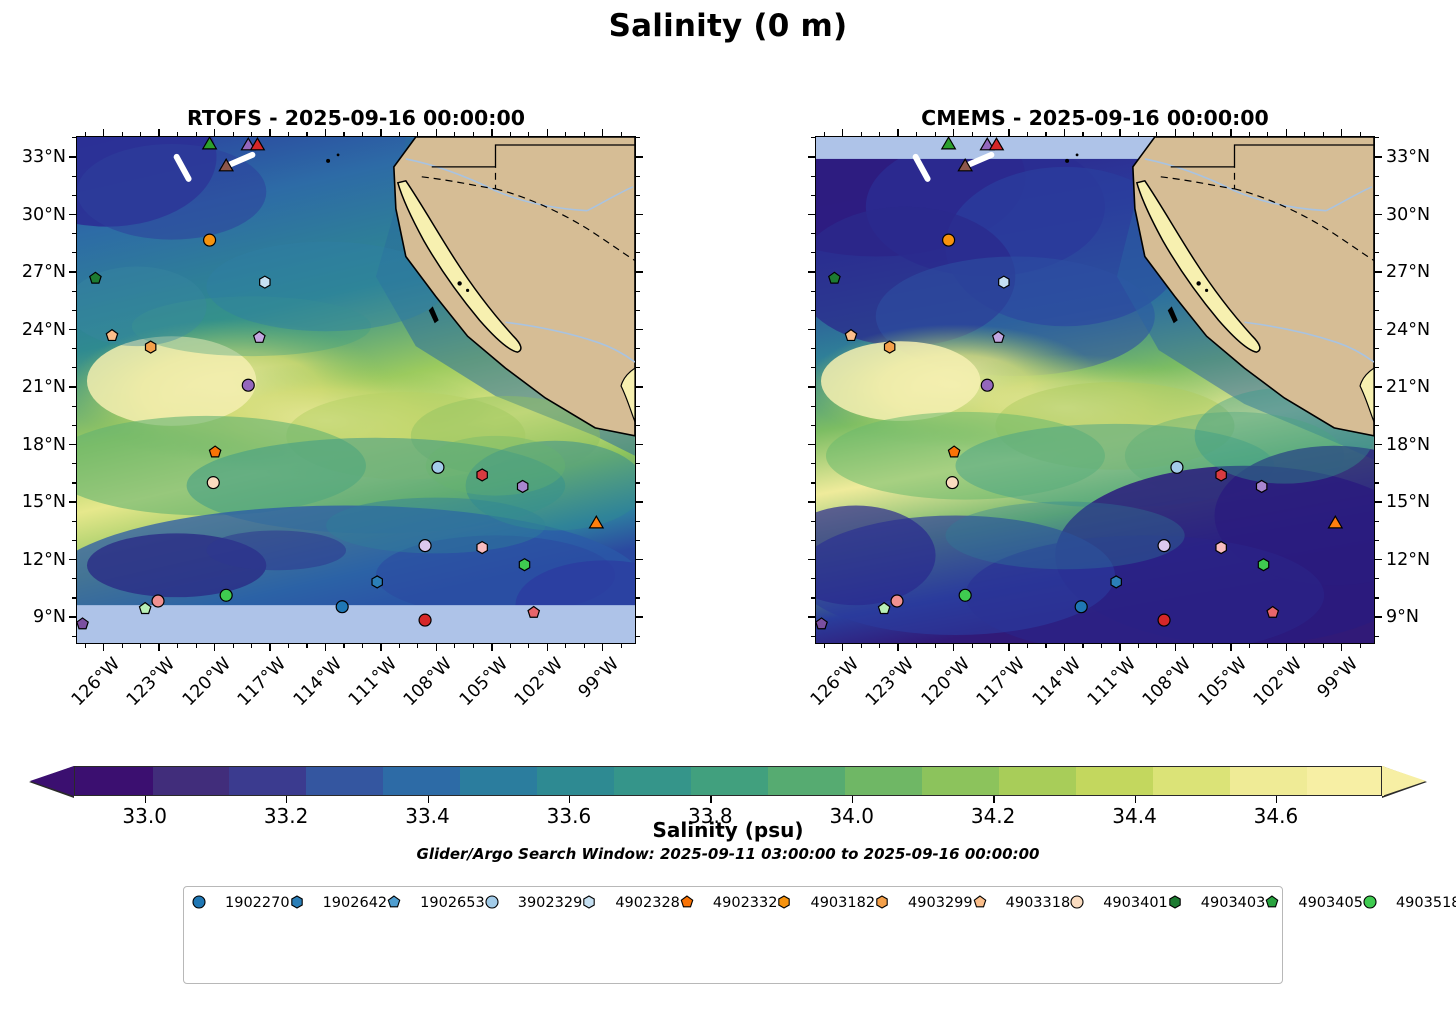  I want to click on colorbar-ticklabel: 34.4, so click(1134, 816).